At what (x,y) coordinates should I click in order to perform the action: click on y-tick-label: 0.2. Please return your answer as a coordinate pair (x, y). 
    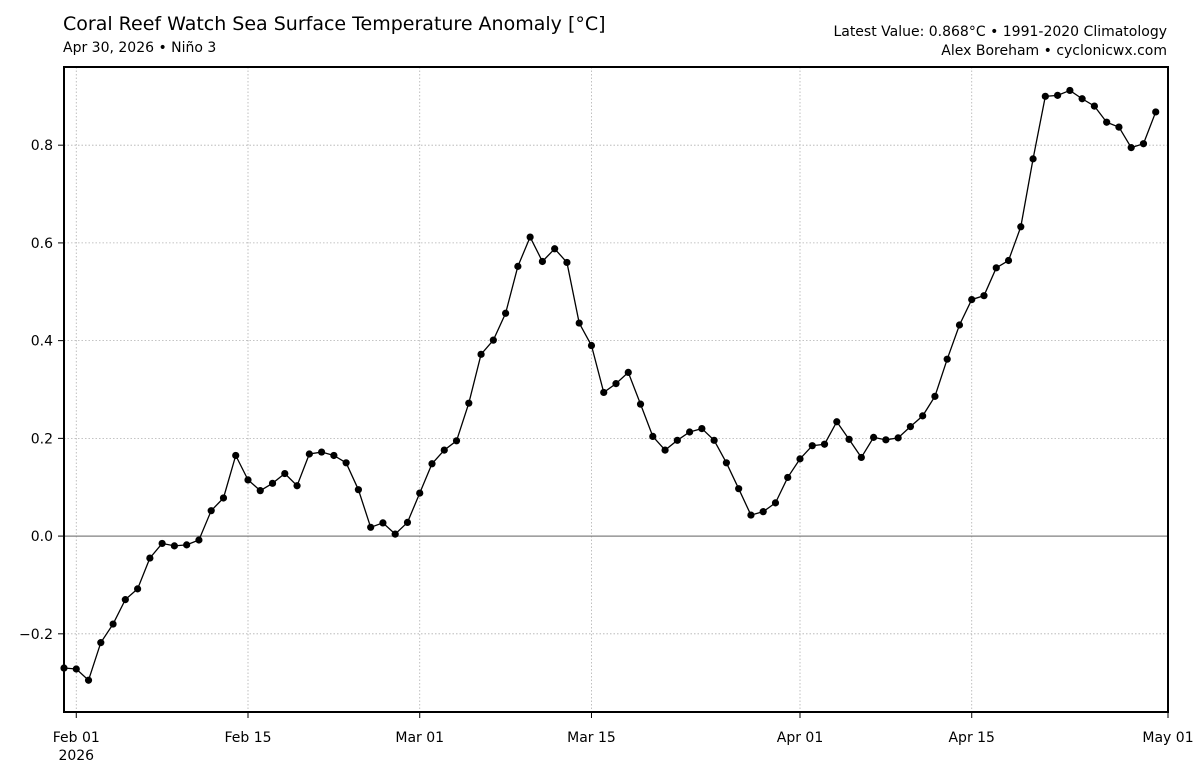
    Looking at the image, I should click on (42, 439).